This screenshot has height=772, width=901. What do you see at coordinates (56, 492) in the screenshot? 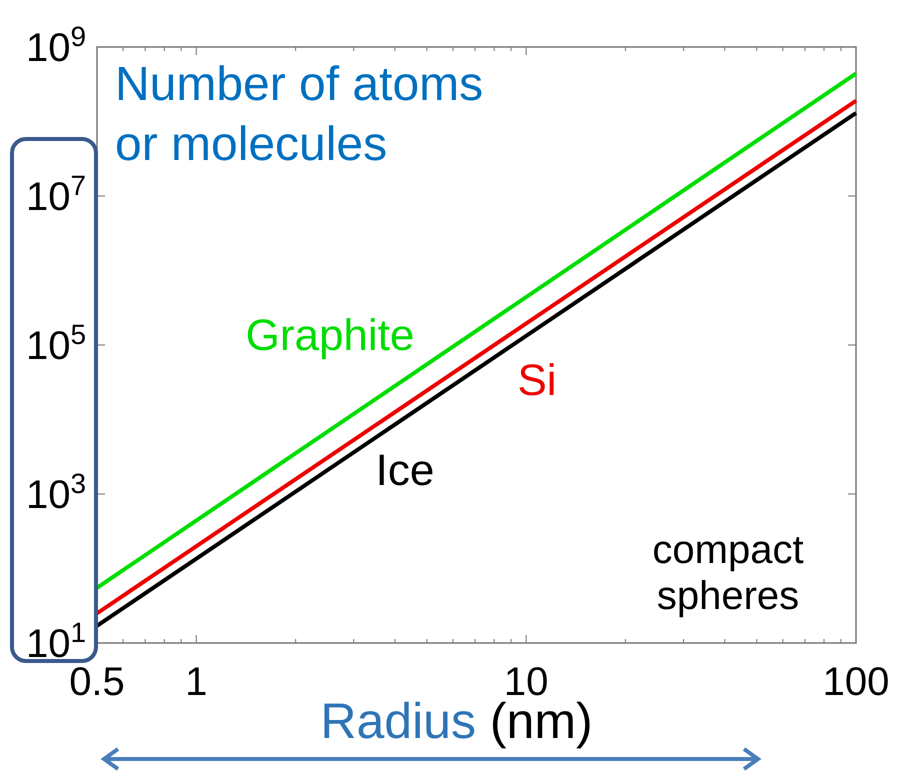
I see `y-tick-label: 10$^{3}$` at bounding box center [56, 492].